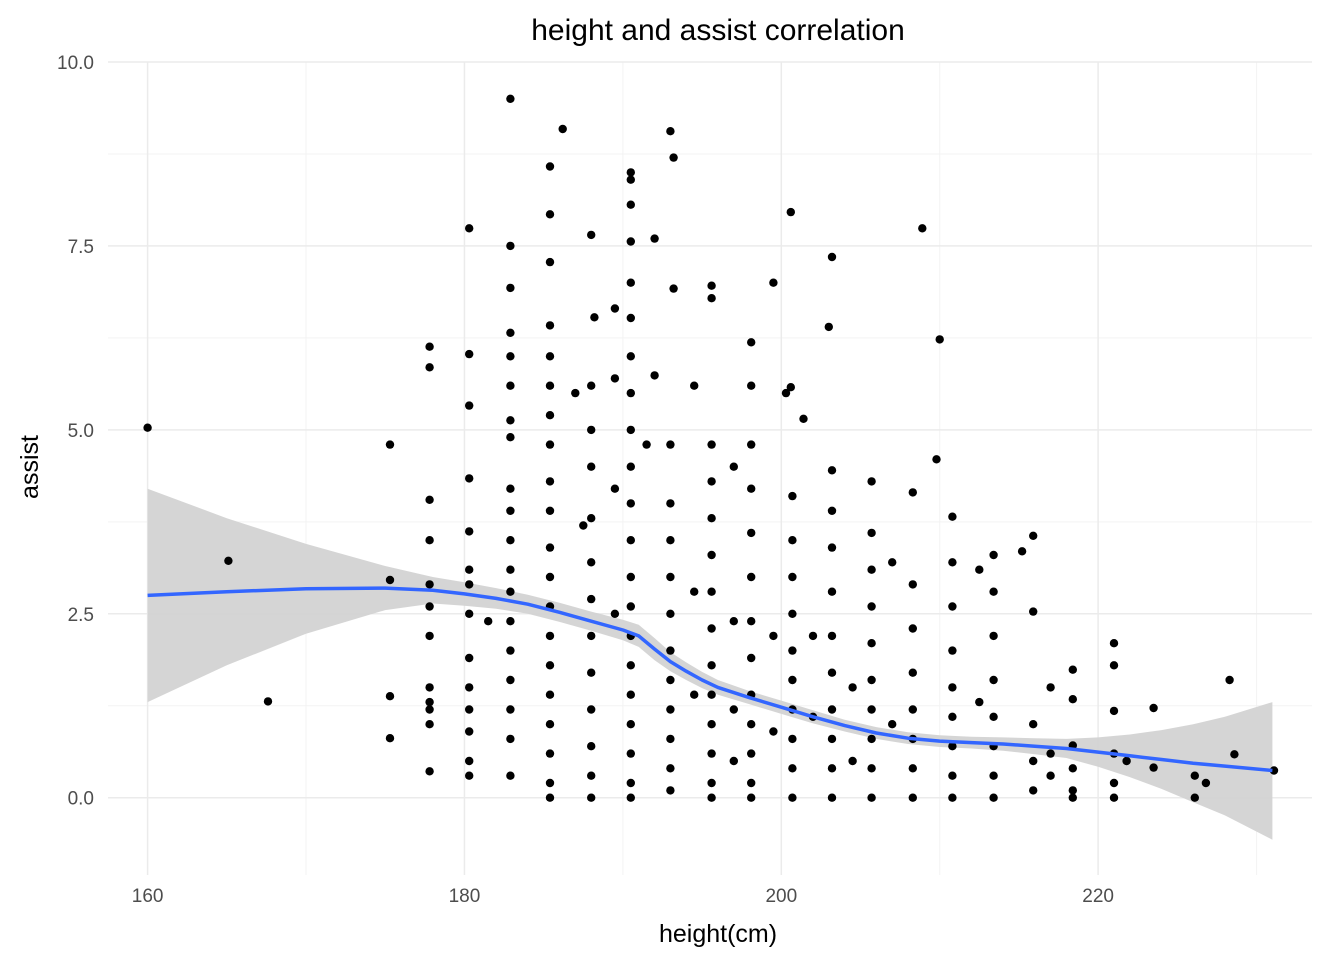  Describe the element at coordinates (718, 30) in the screenshot. I see `chart-title: height and assist correlation` at that location.